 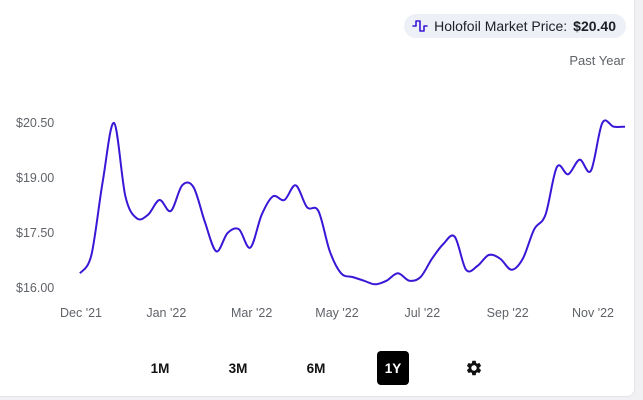 I want to click on y-tick-label: $19.00, so click(x=35, y=178).